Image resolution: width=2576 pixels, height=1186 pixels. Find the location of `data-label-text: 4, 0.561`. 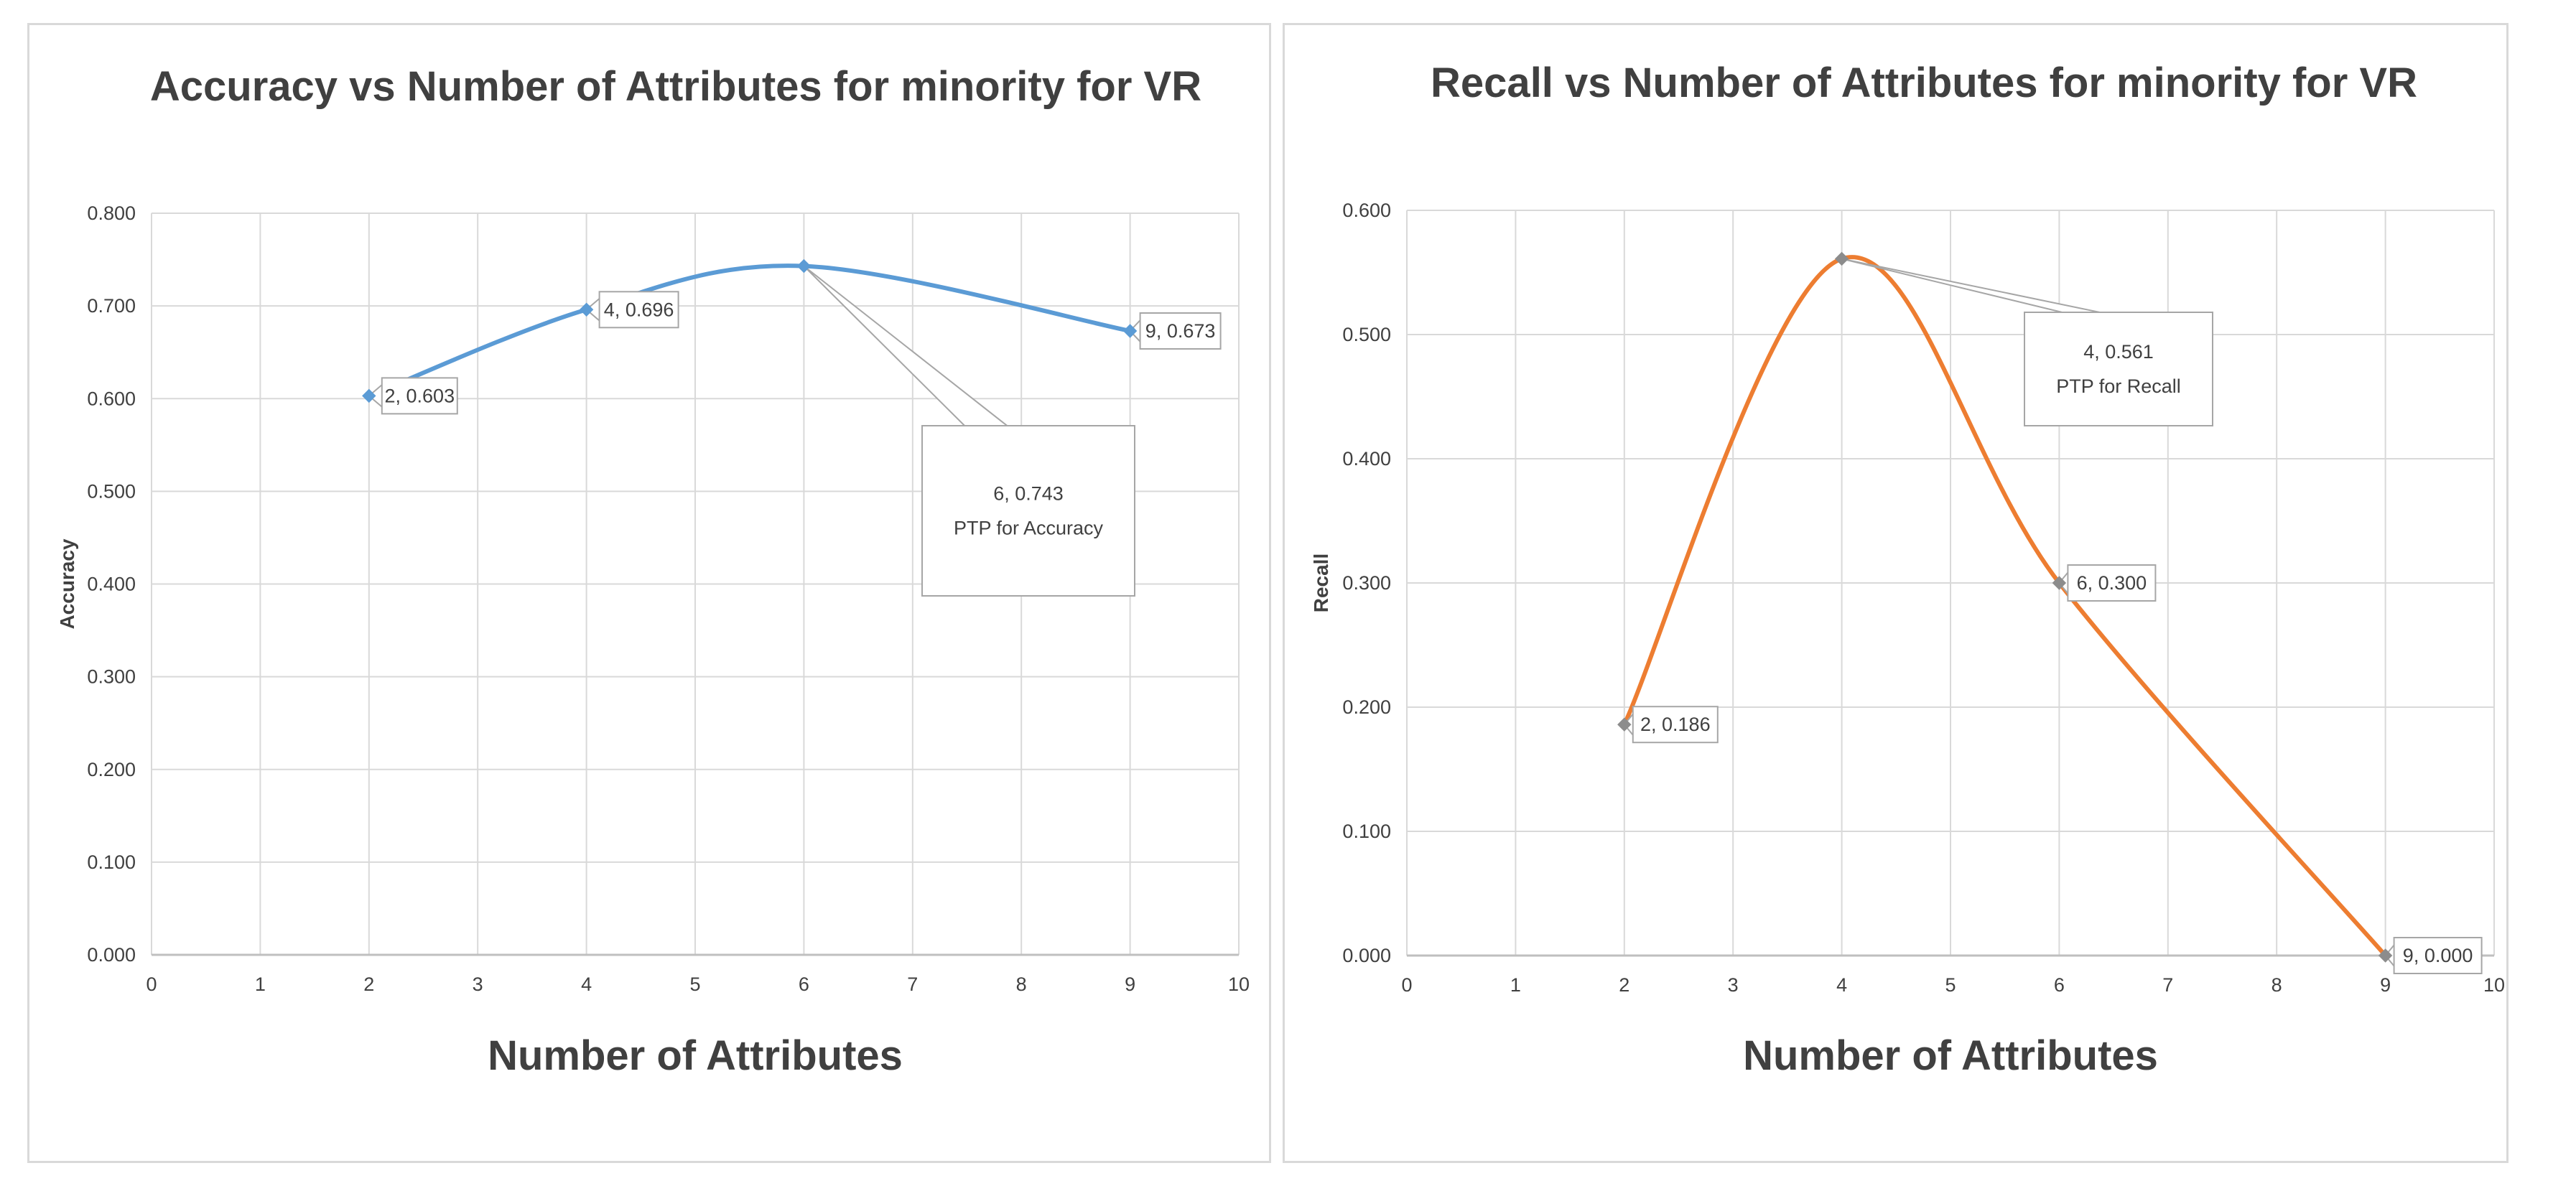

data-label-text: 4, 0.561 is located at coordinates (2118, 352).